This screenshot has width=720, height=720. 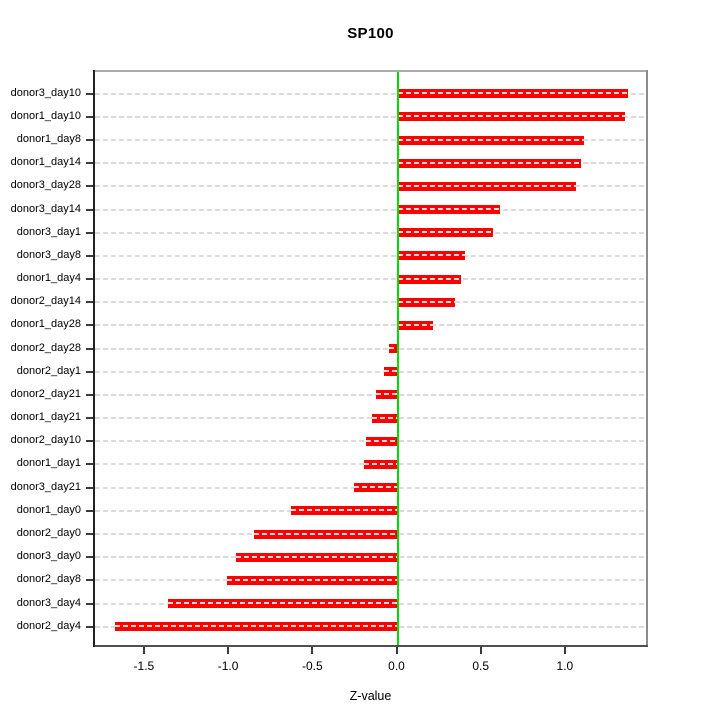 What do you see at coordinates (45, 162) in the screenshot?
I see `category-label: donor1_day14` at bounding box center [45, 162].